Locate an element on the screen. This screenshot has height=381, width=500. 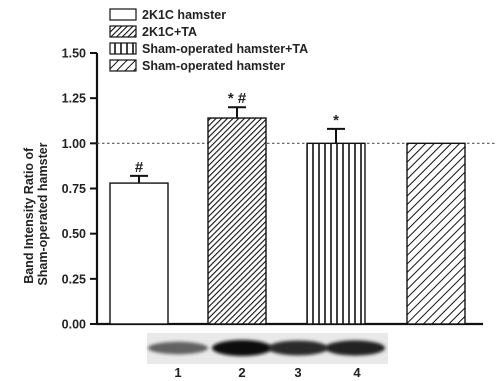
y-tick-label: 1.00 is located at coordinates (74, 144).